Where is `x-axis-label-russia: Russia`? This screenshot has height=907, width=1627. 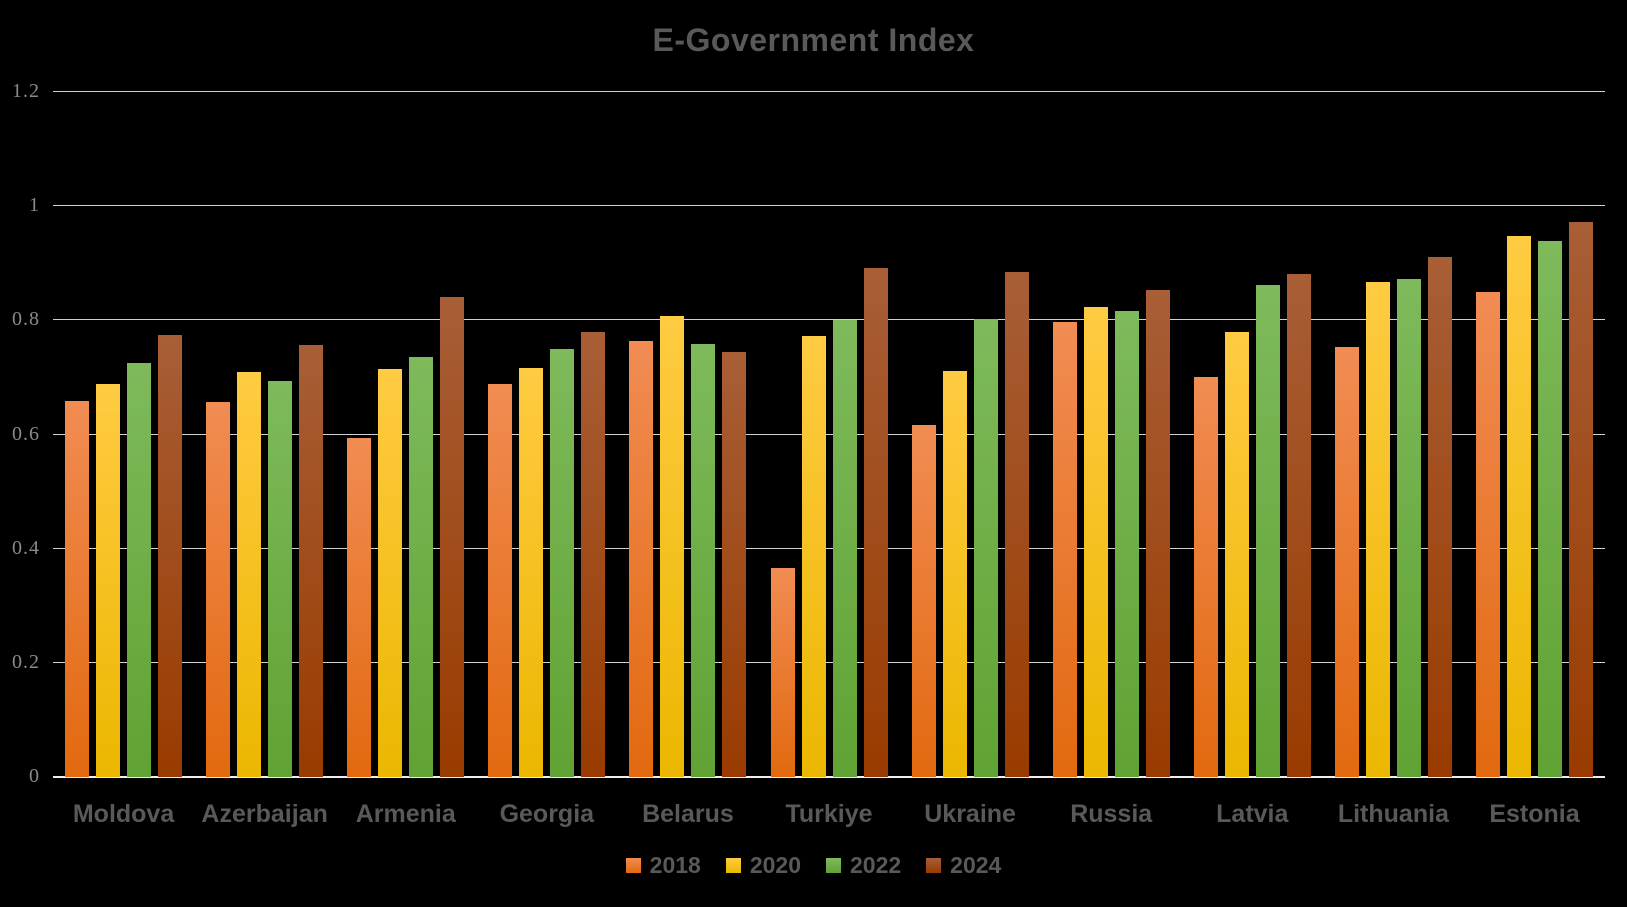 x-axis-label-russia: Russia is located at coordinates (1111, 814).